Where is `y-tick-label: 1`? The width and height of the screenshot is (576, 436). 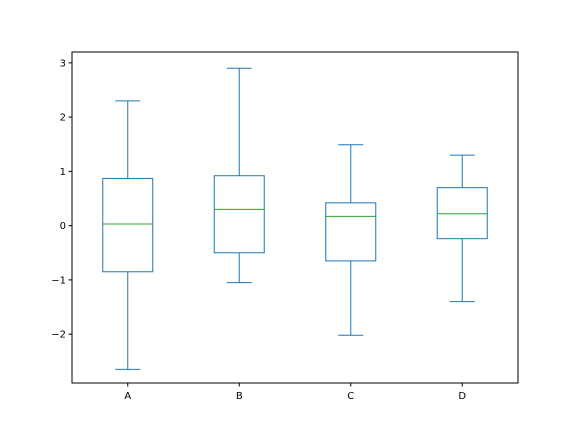 y-tick-label: 1 is located at coordinates (63, 172).